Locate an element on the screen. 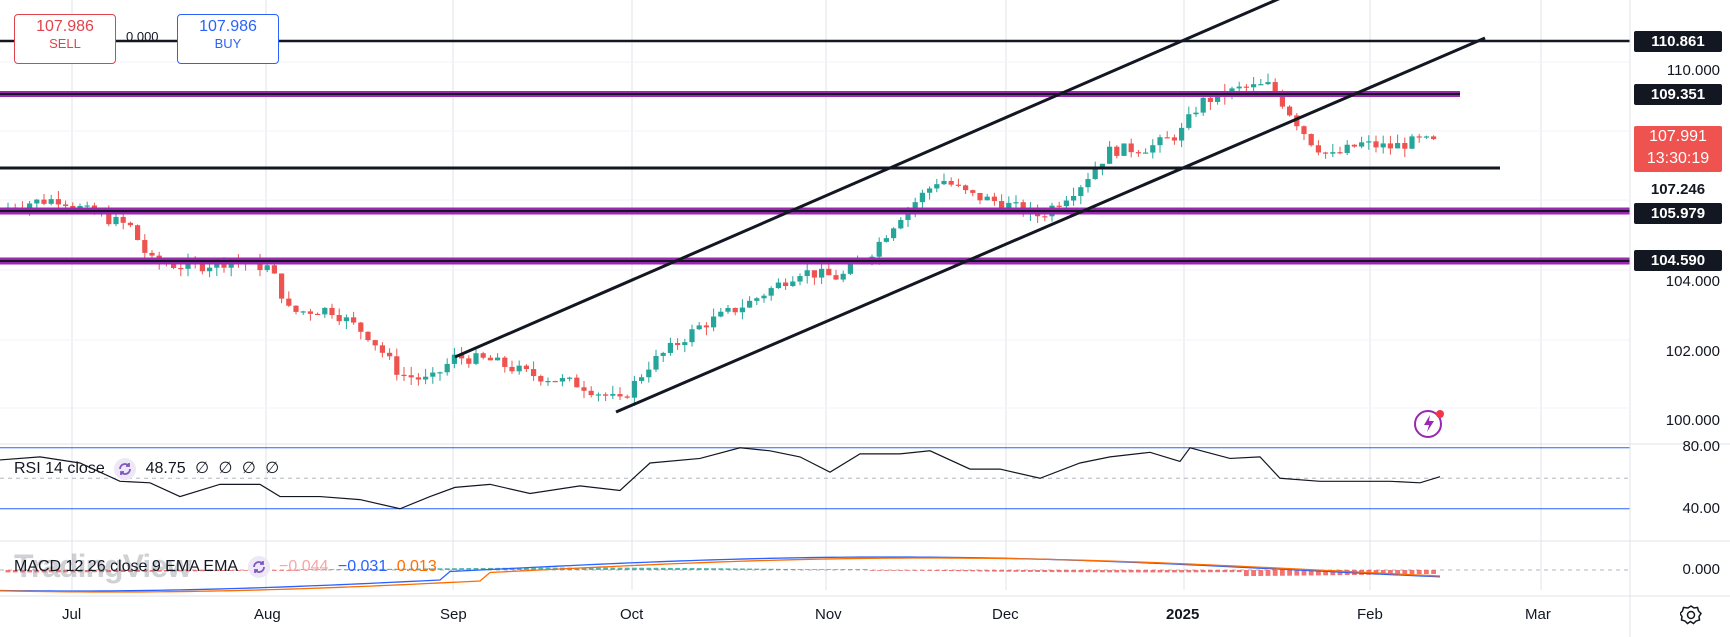 This screenshot has height=637, width=1730. time-axis-label: 2025 is located at coordinates (1183, 614).